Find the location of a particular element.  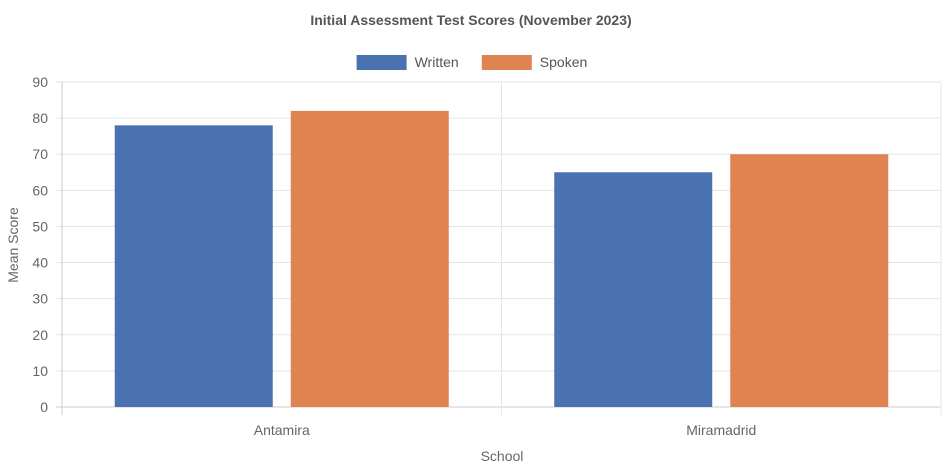

bar-written-antamira is located at coordinates (193, 266).